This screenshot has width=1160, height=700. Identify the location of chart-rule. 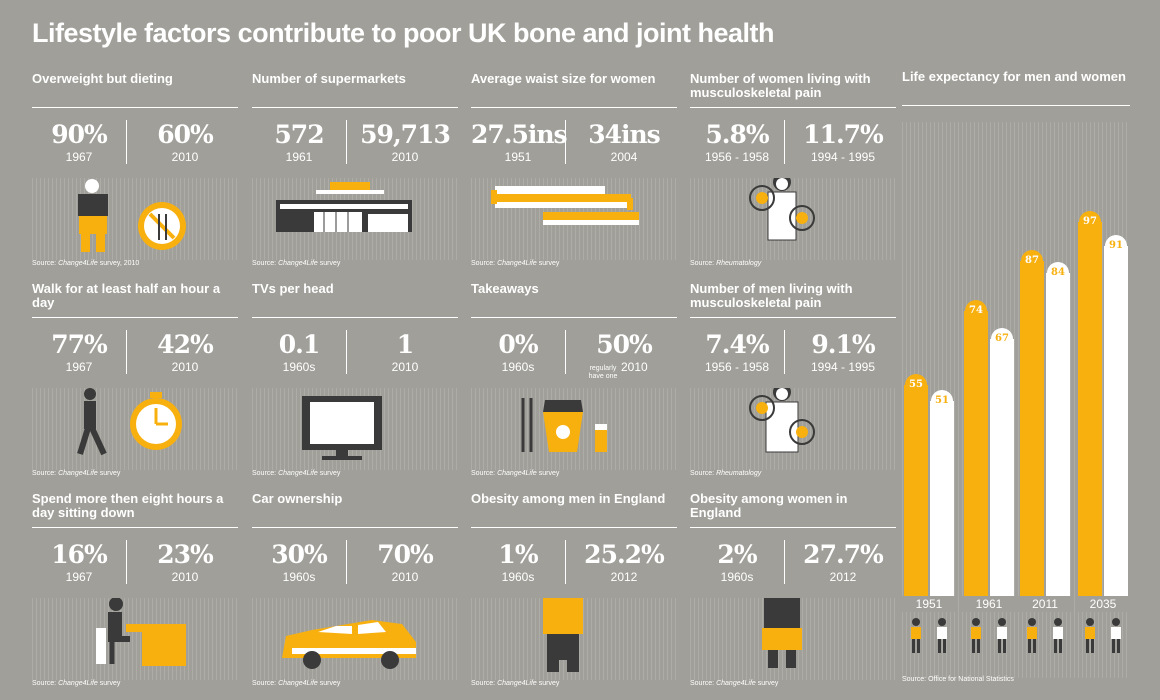
(1016, 105).